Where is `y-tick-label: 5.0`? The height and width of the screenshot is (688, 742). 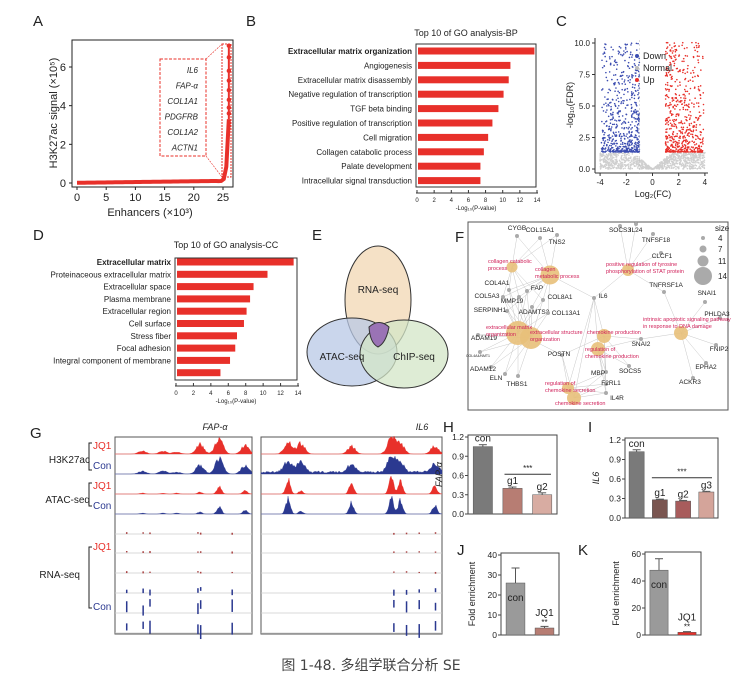 y-tick-label: 5.0 is located at coordinates (585, 106).